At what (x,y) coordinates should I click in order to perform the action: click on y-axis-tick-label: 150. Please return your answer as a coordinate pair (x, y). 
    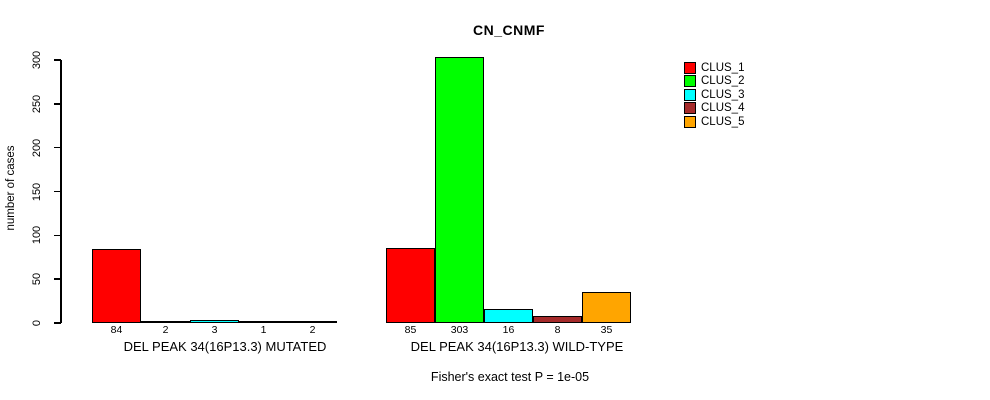
    Looking at the image, I should click on (37, 191).